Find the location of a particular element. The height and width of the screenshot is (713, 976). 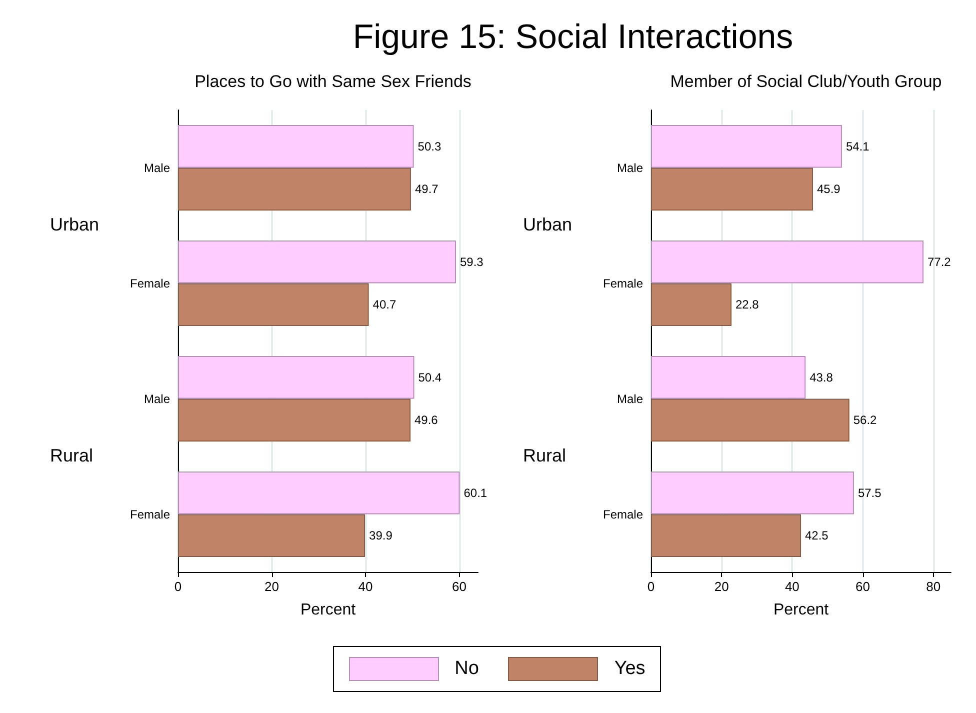

data-label: 54.1 is located at coordinates (858, 146).